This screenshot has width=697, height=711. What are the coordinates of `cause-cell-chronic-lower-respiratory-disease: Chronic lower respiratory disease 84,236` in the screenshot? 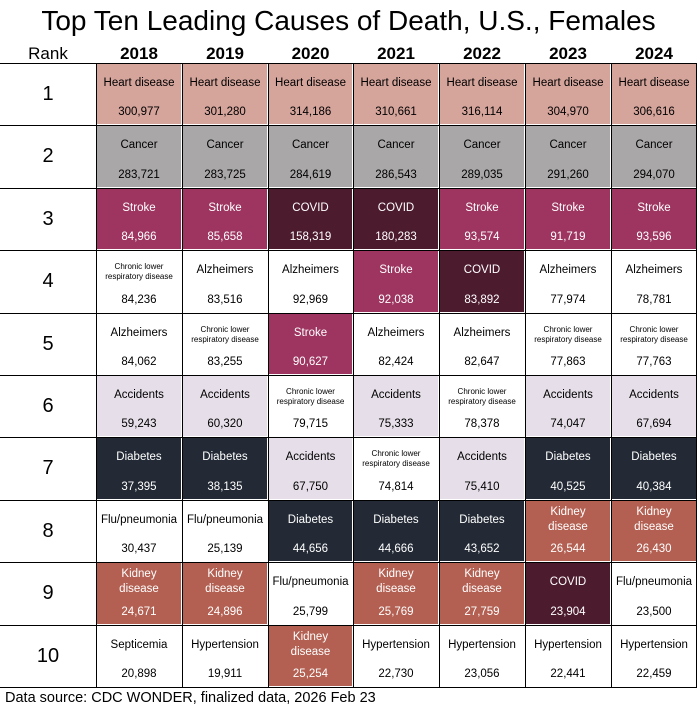 It's located at (139, 281).